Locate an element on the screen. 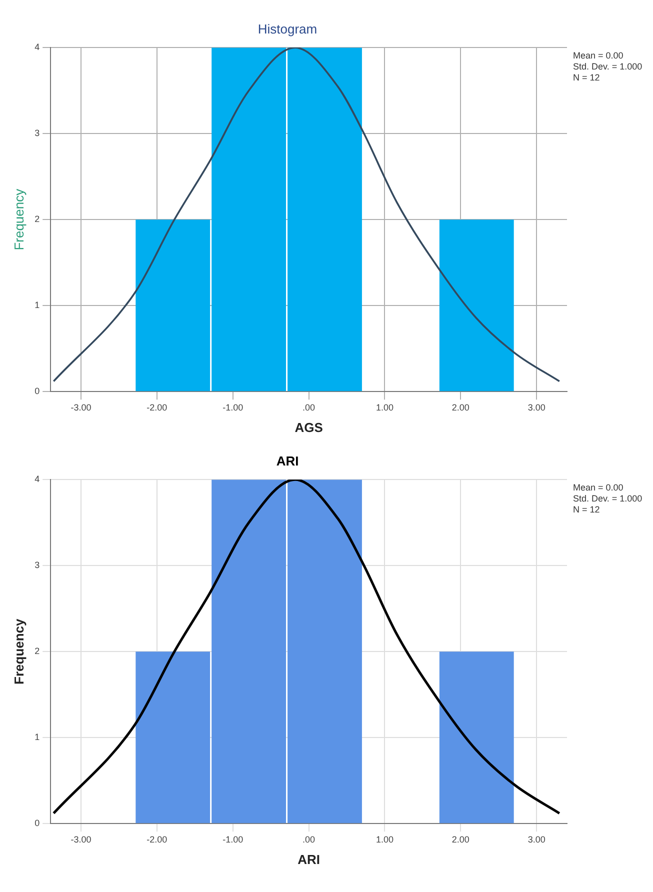 The image size is (653, 892). chart-title: Histogram is located at coordinates (288, 28).